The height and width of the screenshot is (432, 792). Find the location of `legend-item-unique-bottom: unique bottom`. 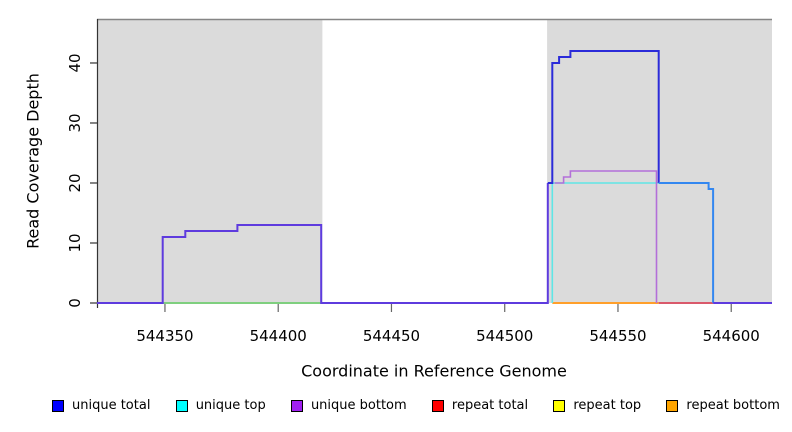

legend-item-unique-bottom: unique bottom is located at coordinates (348, 405).